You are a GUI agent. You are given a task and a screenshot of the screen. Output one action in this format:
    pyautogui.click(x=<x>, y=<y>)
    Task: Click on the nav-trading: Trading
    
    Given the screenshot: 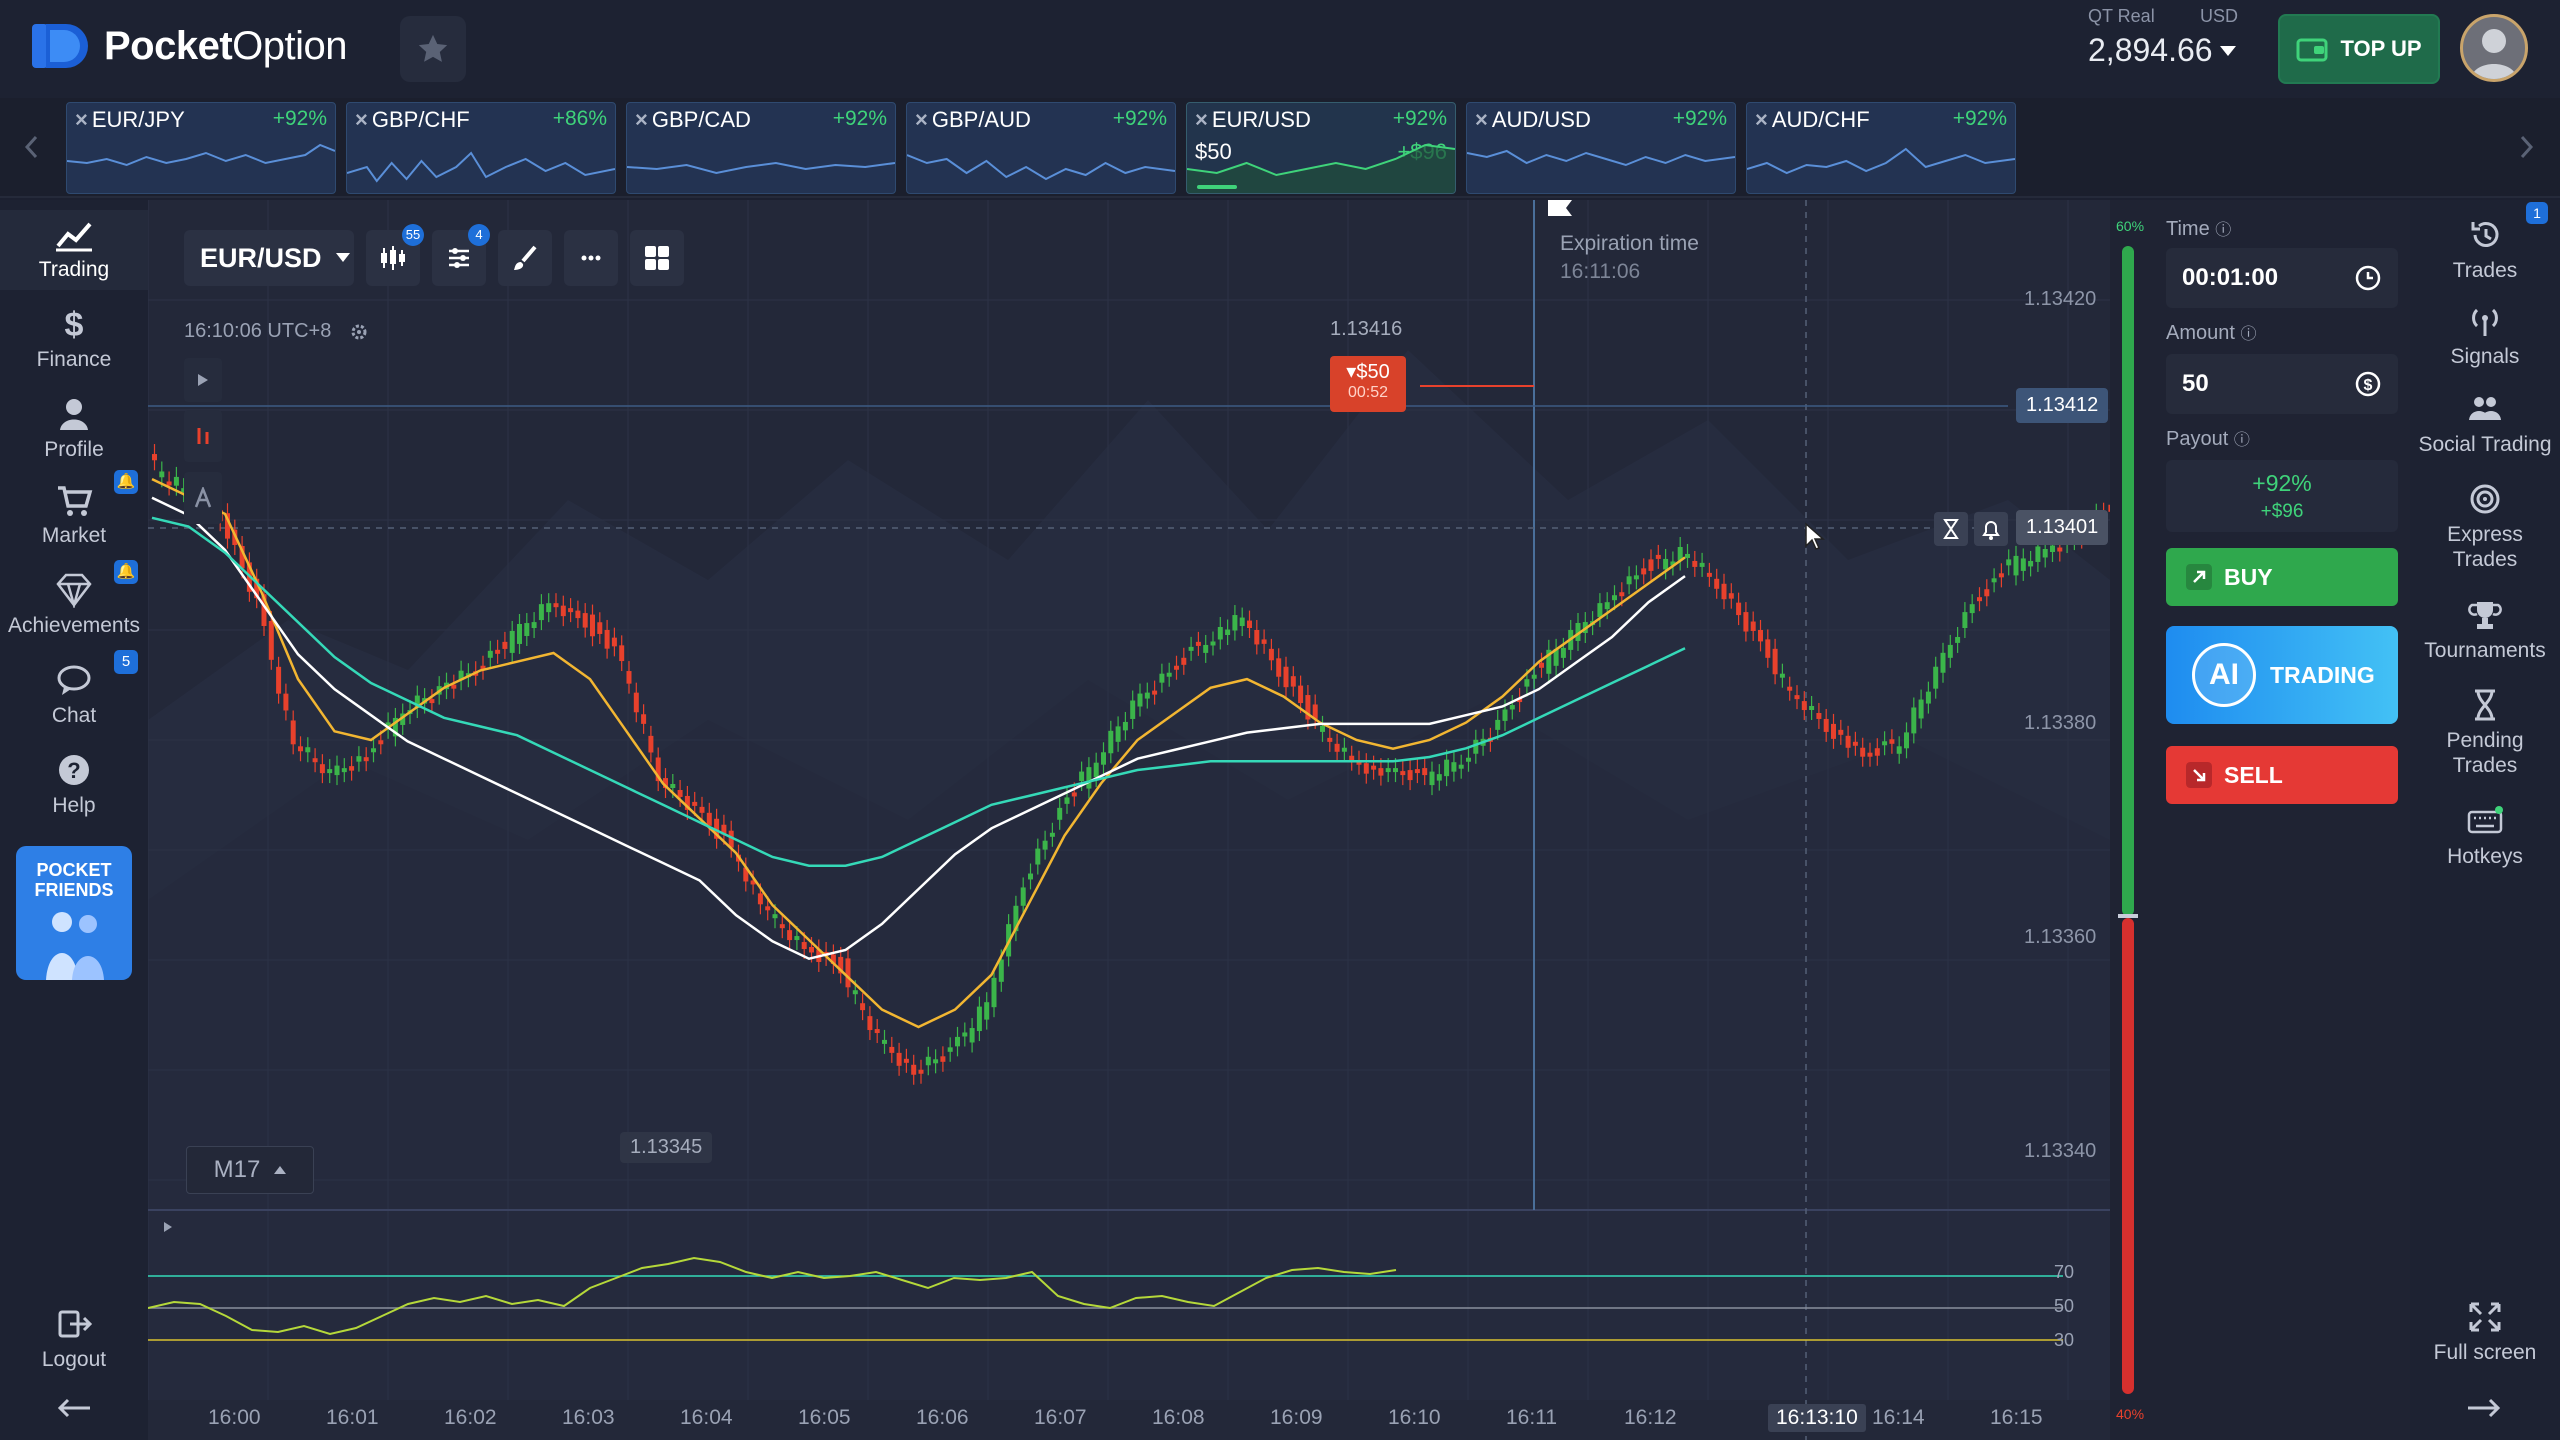 What is the action you would take?
    pyautogui.click(x=74, y=250)
    